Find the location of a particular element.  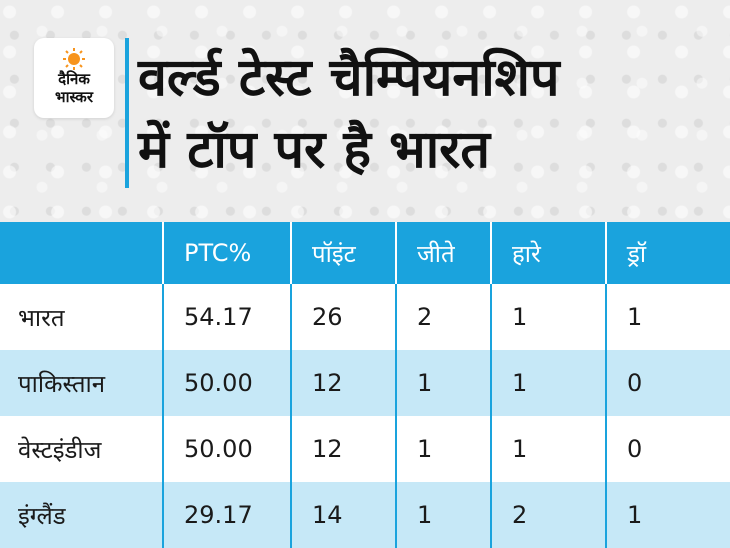

table-row: इंग्लैंड 29.17 14 1 2 1 is located at coordinates (365, 515).